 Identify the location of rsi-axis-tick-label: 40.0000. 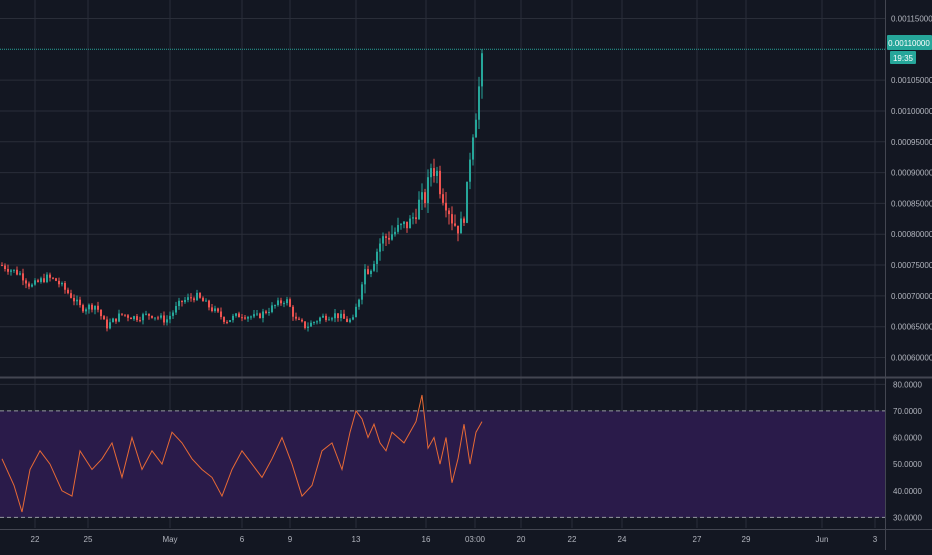
(907, 491).